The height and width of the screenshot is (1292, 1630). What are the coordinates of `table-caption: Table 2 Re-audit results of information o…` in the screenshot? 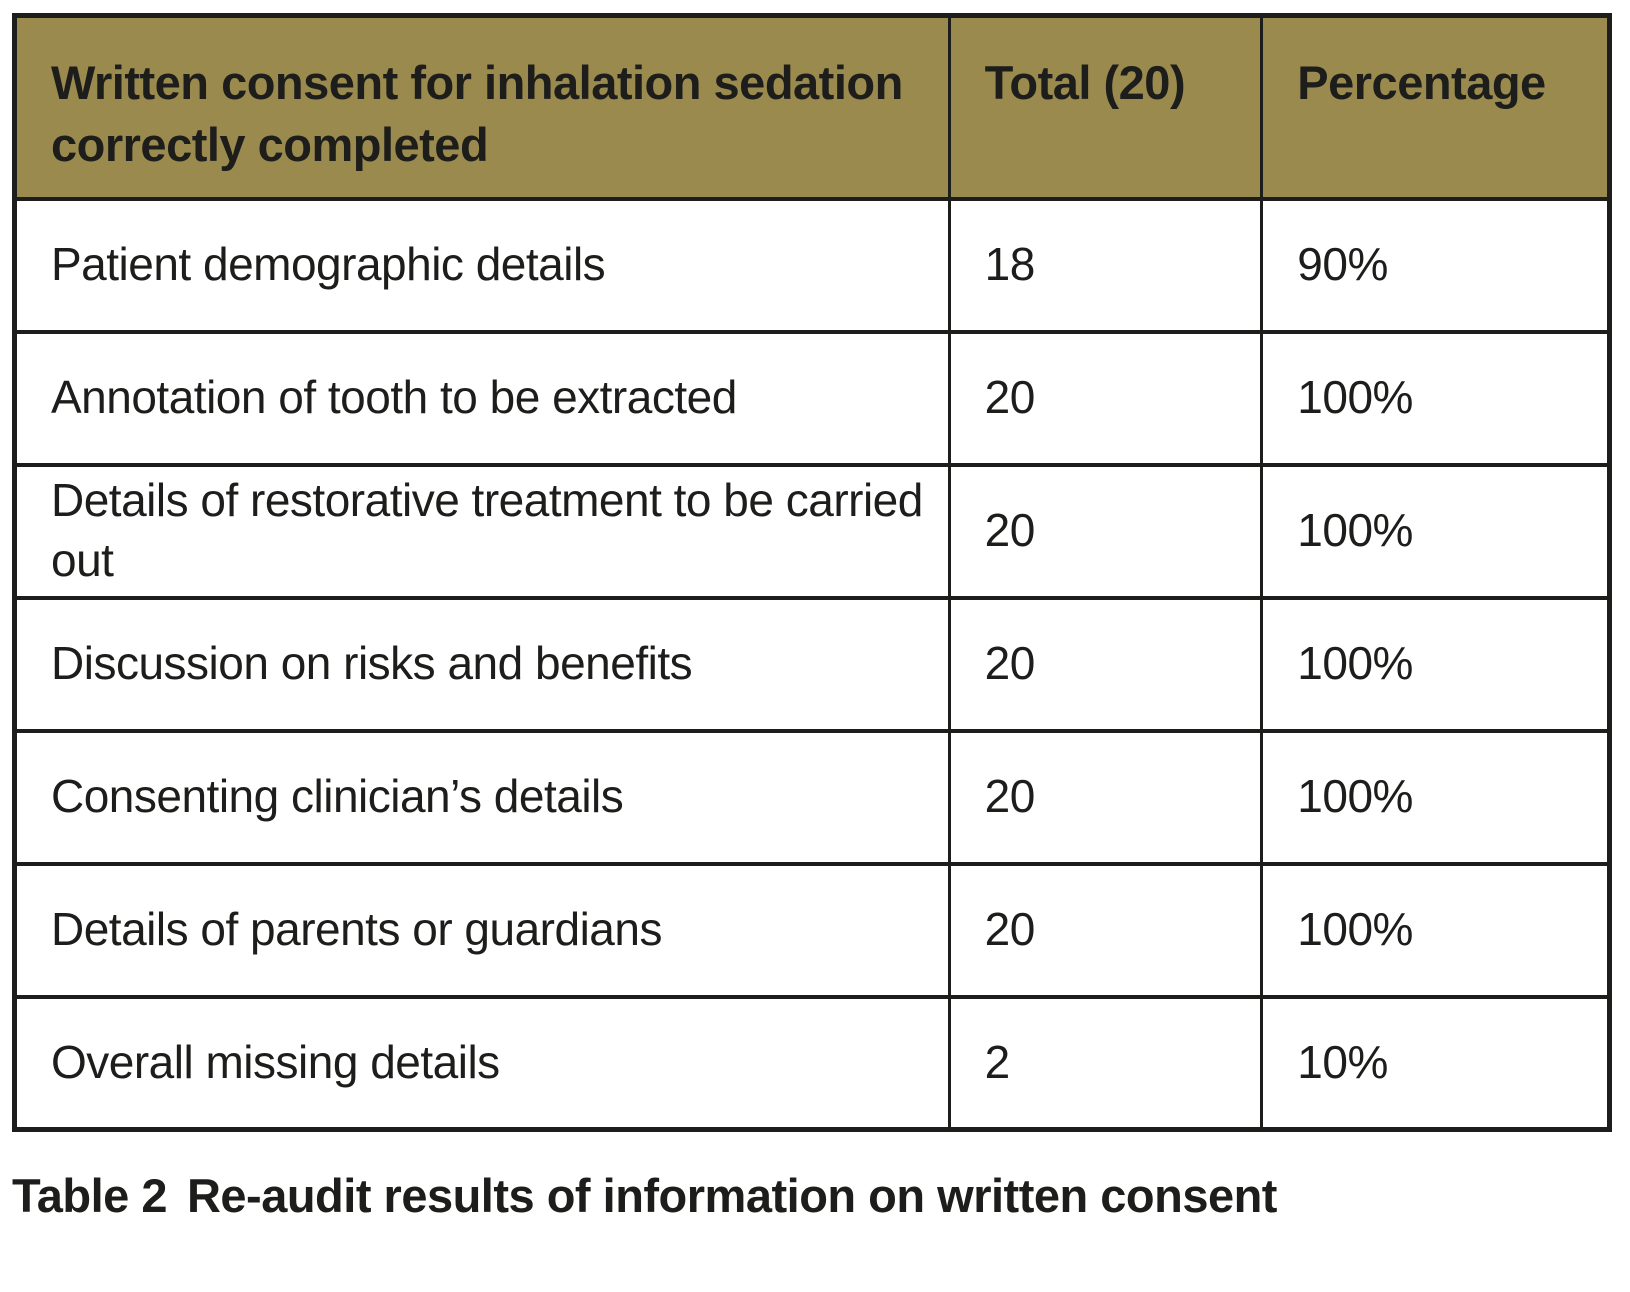 It's located at (821, 1195).